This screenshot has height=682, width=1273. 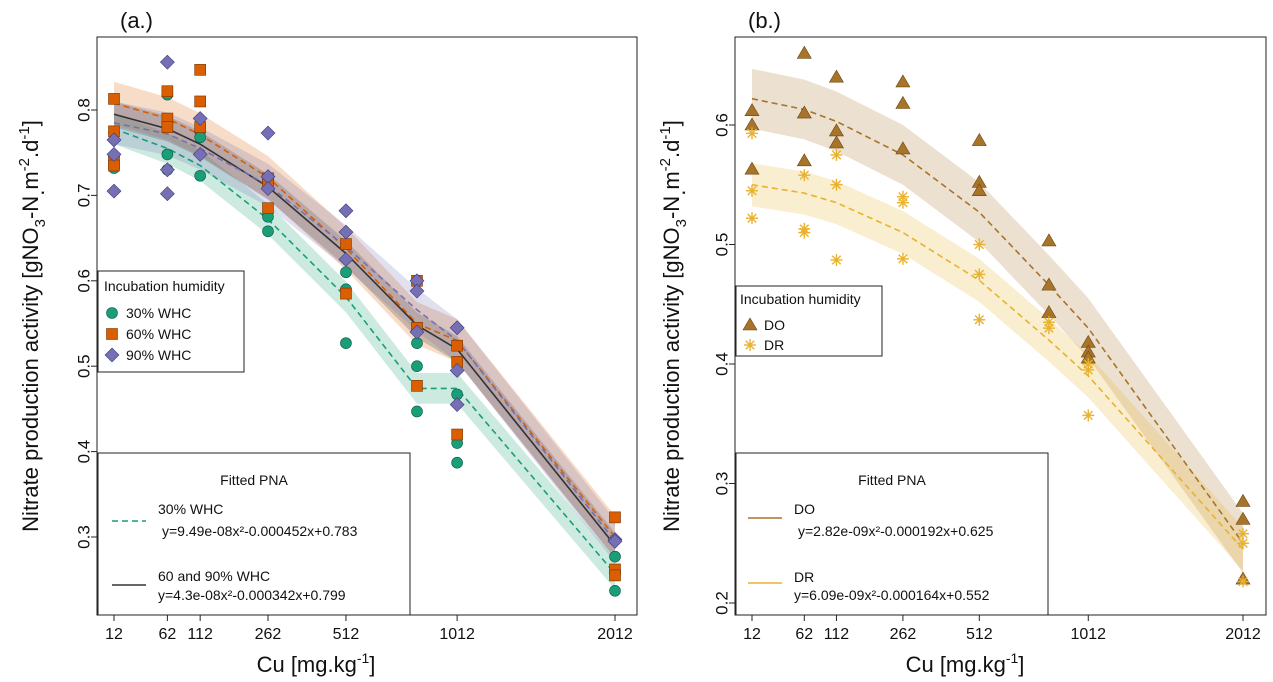 What do you see at coordinates (1243, 634) in the screenshot?
I see `x-tick-label: 2012` at bounding box center [1243, 634].